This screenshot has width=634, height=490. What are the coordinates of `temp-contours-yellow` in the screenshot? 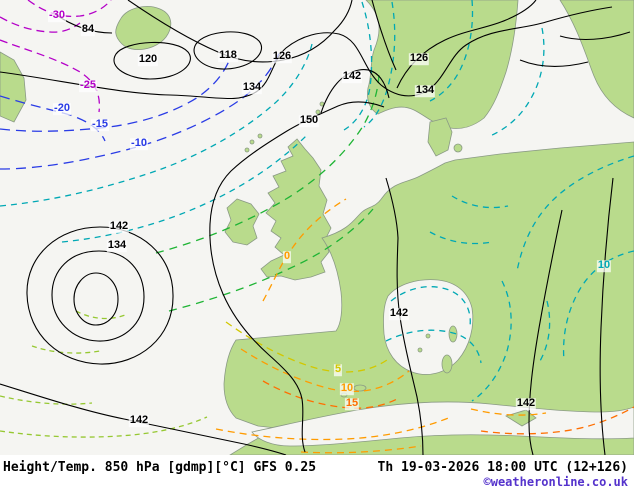 It's located at (306, 347).